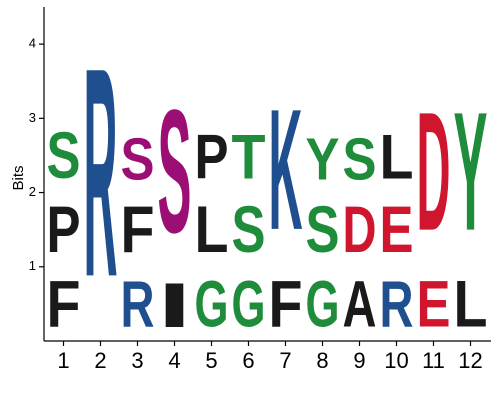  What do you see at coordinates (397, 305) in the screenshot?
I see `logo-letter-pos10-R: R` at bounding box center [397, 305].